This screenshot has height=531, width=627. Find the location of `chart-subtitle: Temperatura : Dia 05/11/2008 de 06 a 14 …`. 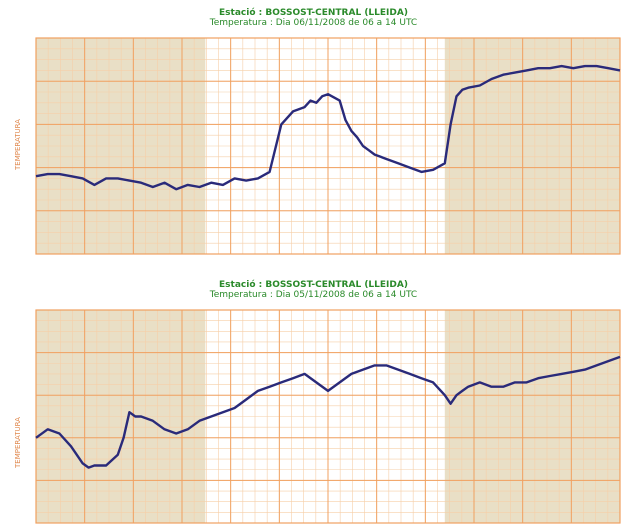

chart-subtitle: Temperatura : Dia 05/11/2008 de 06 a 14 … is located at coordinates (313, 295).